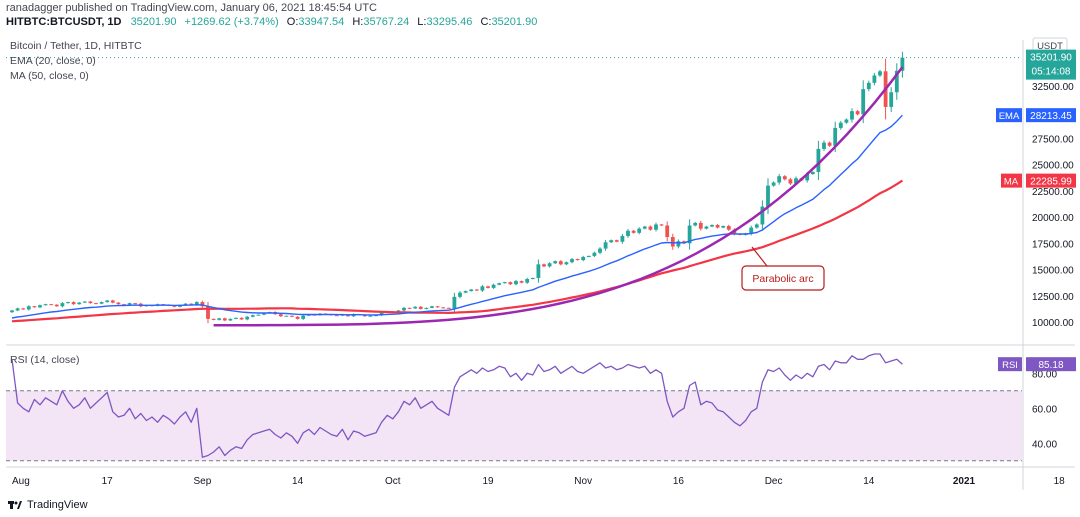 This screenshot has width=1080, height=517. I want to click on close-value: 35201.90, so click(514, 22).